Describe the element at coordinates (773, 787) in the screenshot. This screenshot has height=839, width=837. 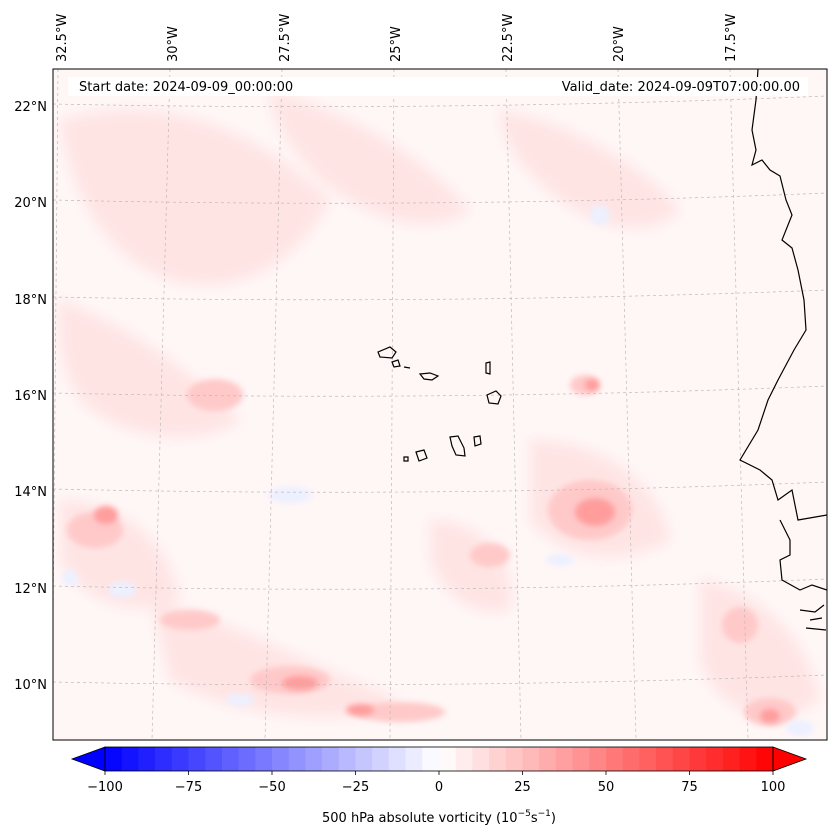
I see `cbar-tick-100: 100` at that location.